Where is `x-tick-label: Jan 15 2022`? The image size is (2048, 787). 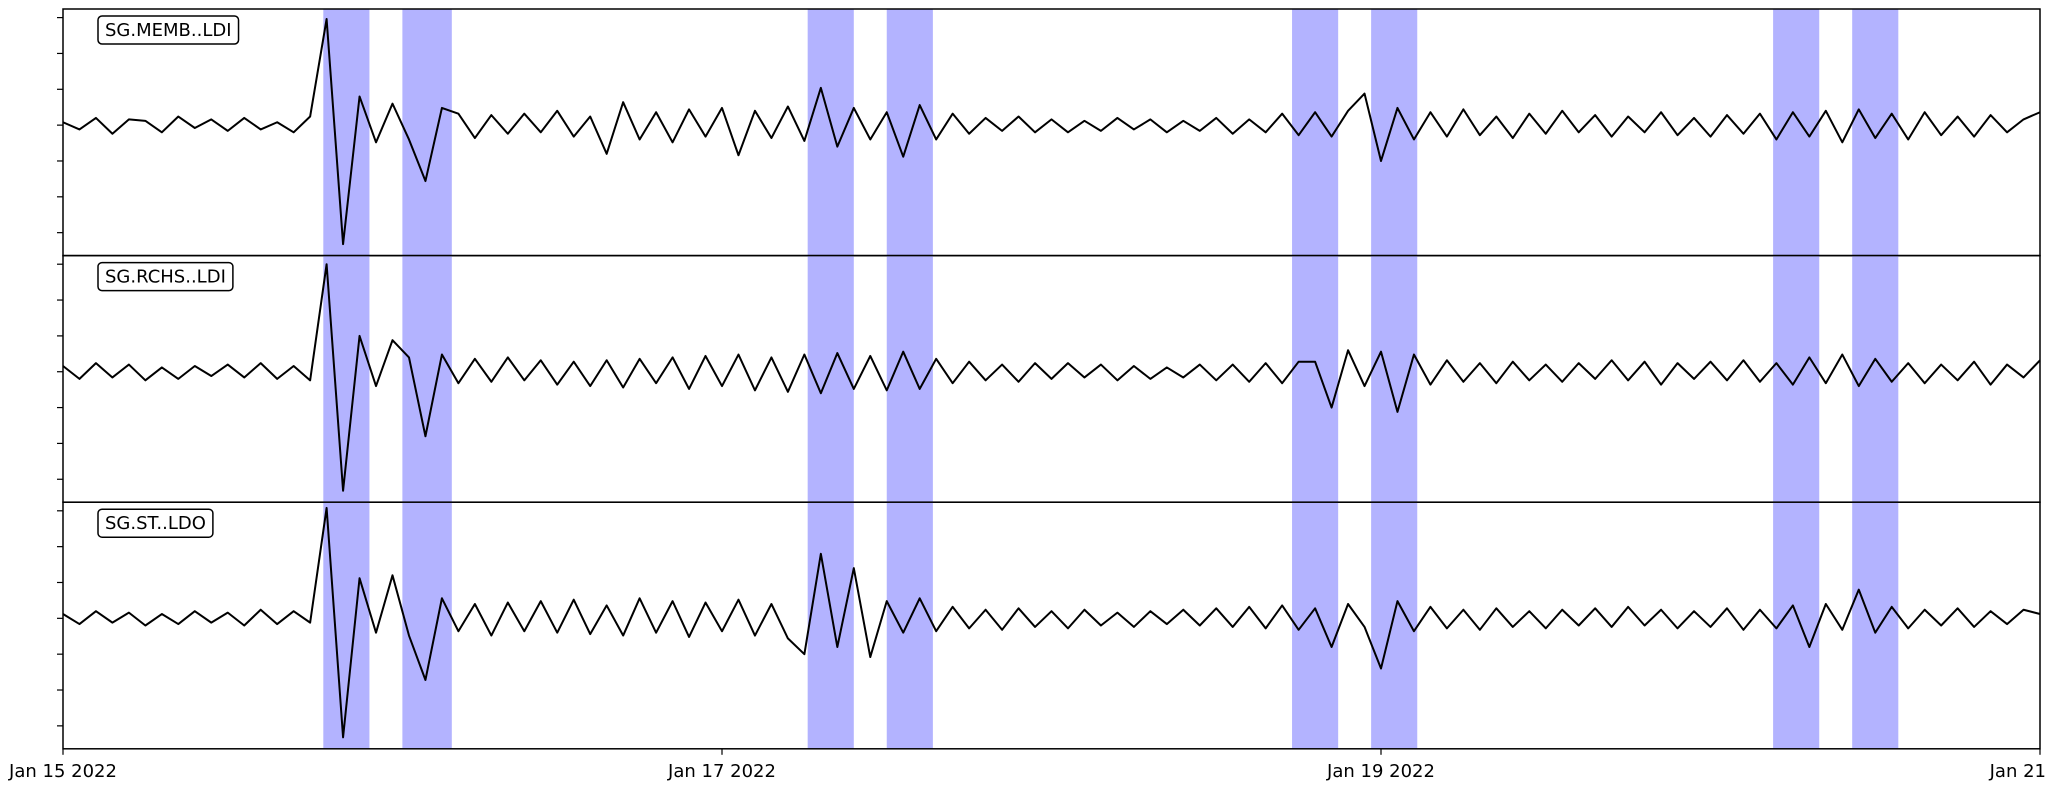 x-tick-label: Jan 15 2022 is located at coordinates (62, 771).